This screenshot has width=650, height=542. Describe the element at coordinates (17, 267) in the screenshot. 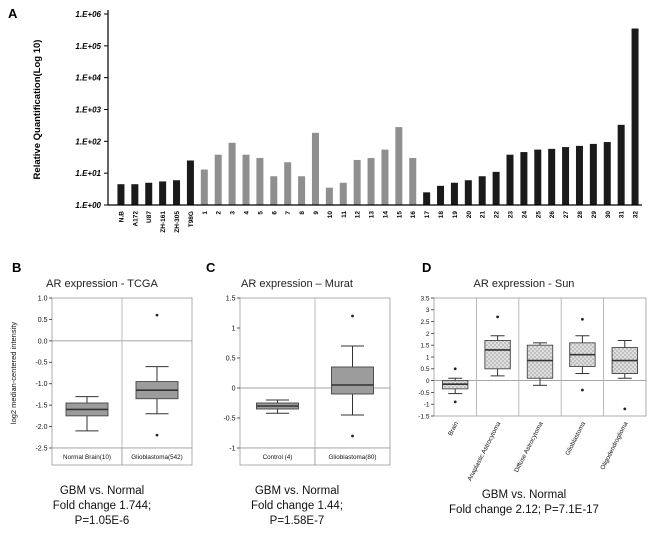

I see `panel-b-label: B` at that location.